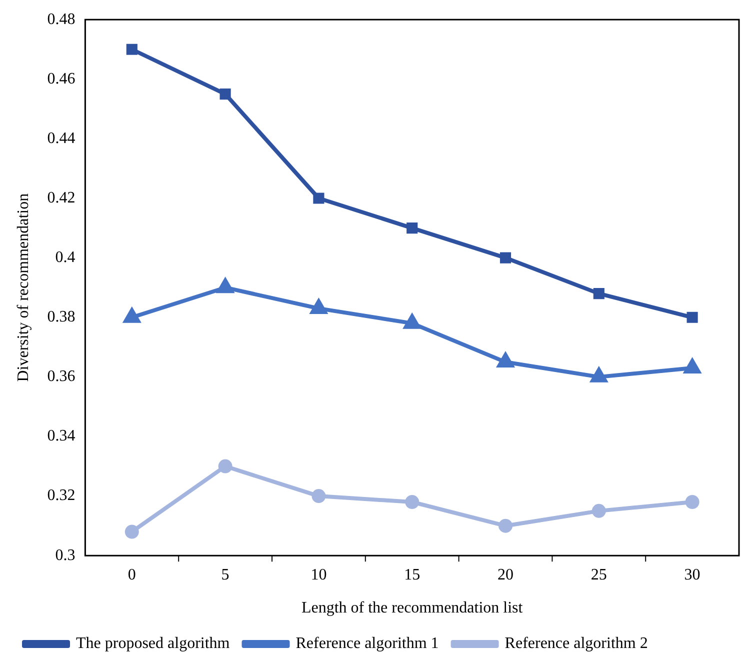 The height and width of the screenshot is (672, 750). What do you see at coordinates (61, 79) in the screenshot?
I see `y-tick-label: 0.46` at bounding box center [61, 79].